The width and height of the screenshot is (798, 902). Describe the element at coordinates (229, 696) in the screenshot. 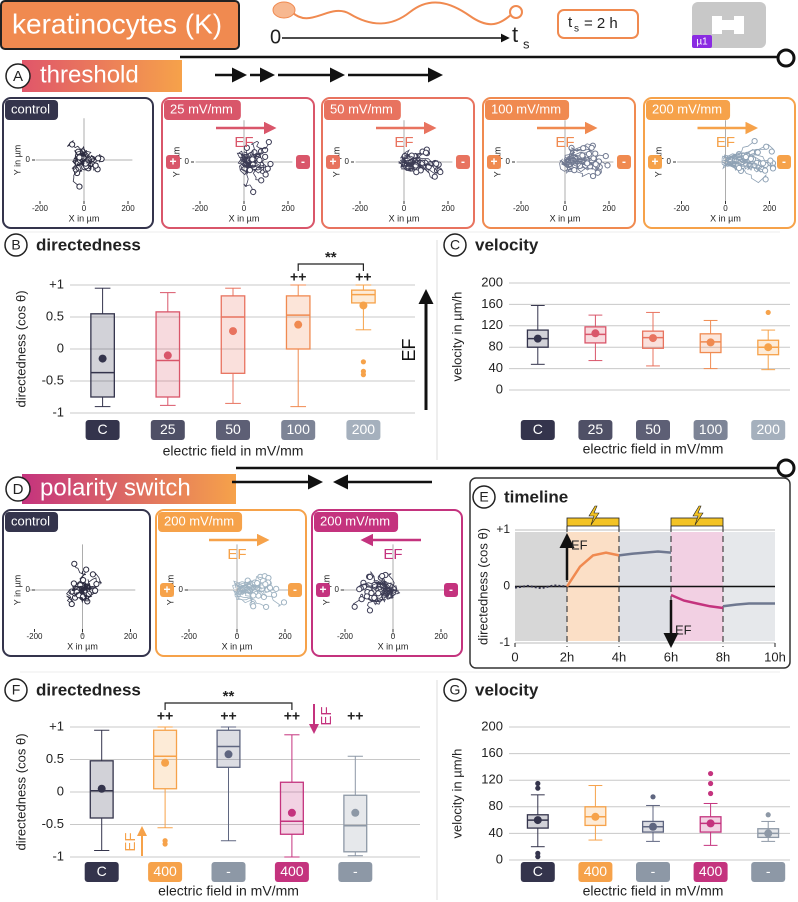

I see `bracket-label: **` at that location.